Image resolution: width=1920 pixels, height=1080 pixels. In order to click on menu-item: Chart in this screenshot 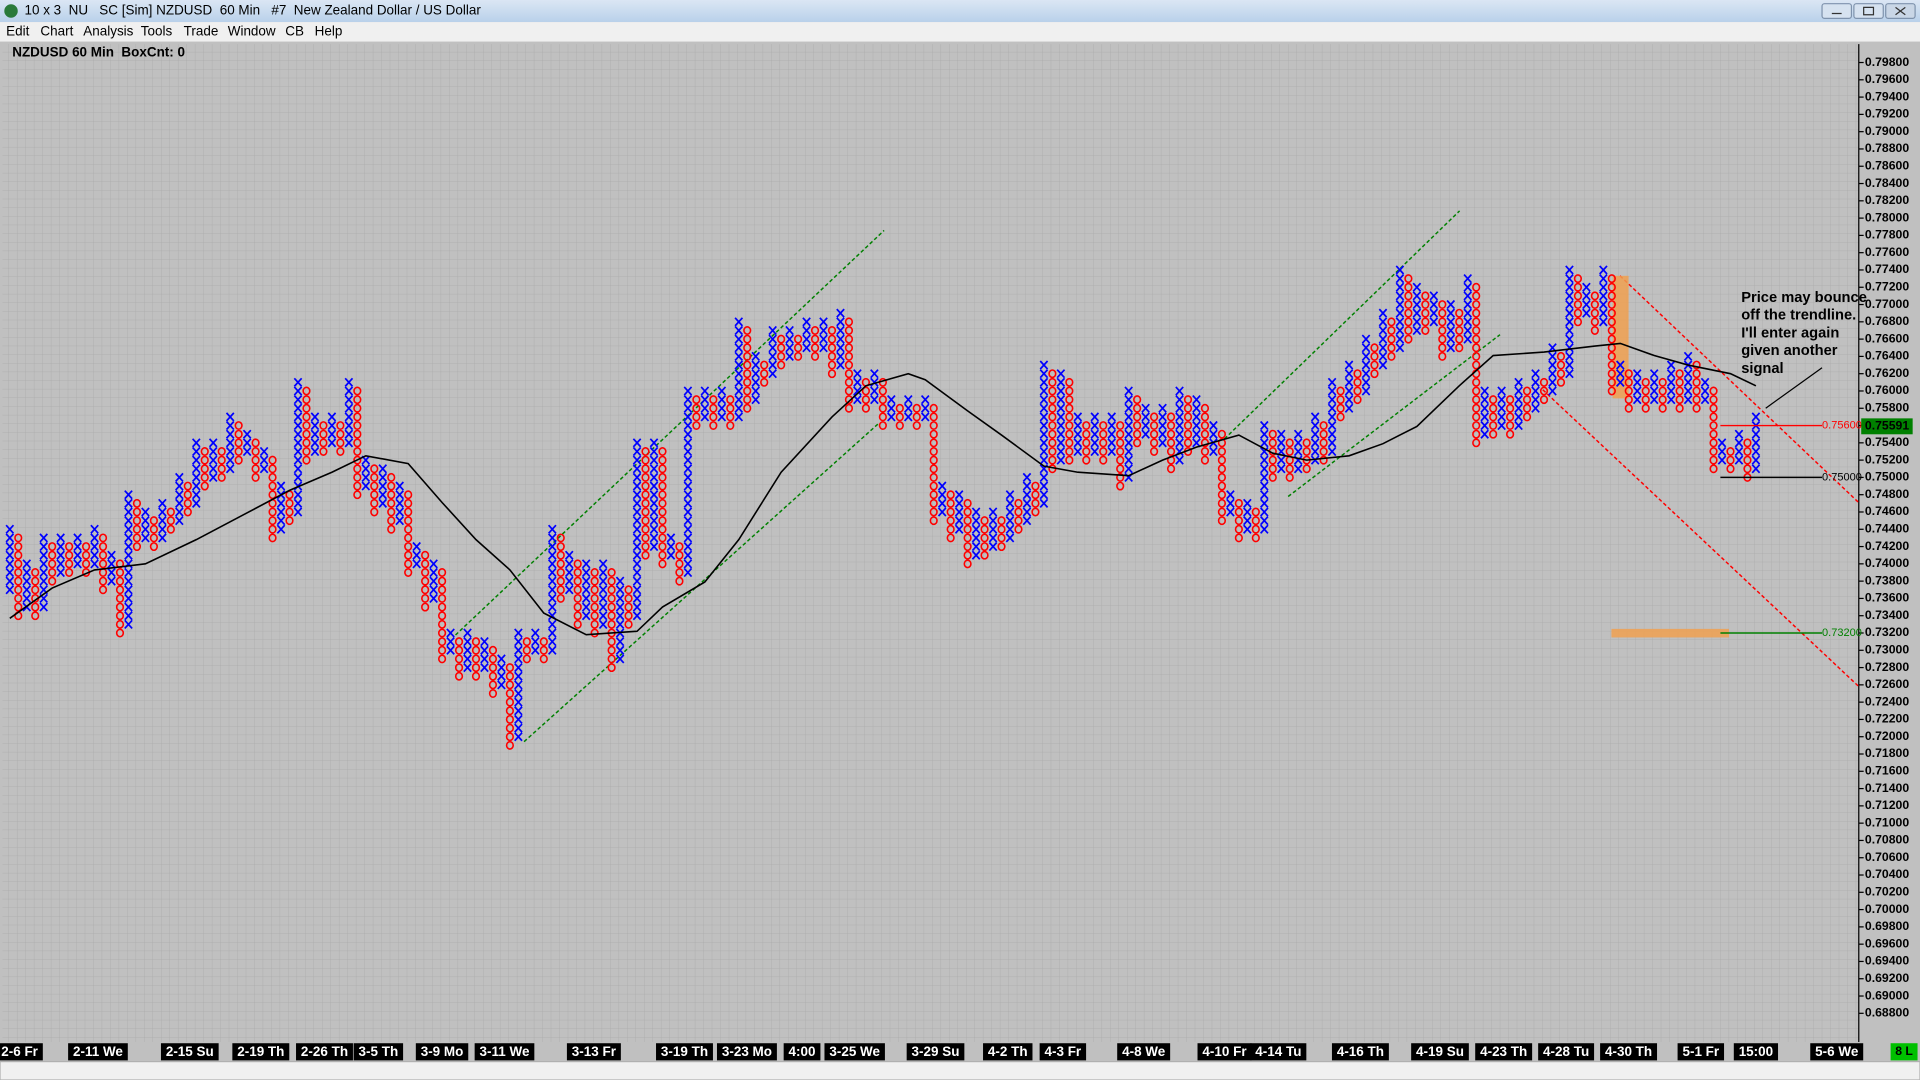, I will do `click(56, 30)`.